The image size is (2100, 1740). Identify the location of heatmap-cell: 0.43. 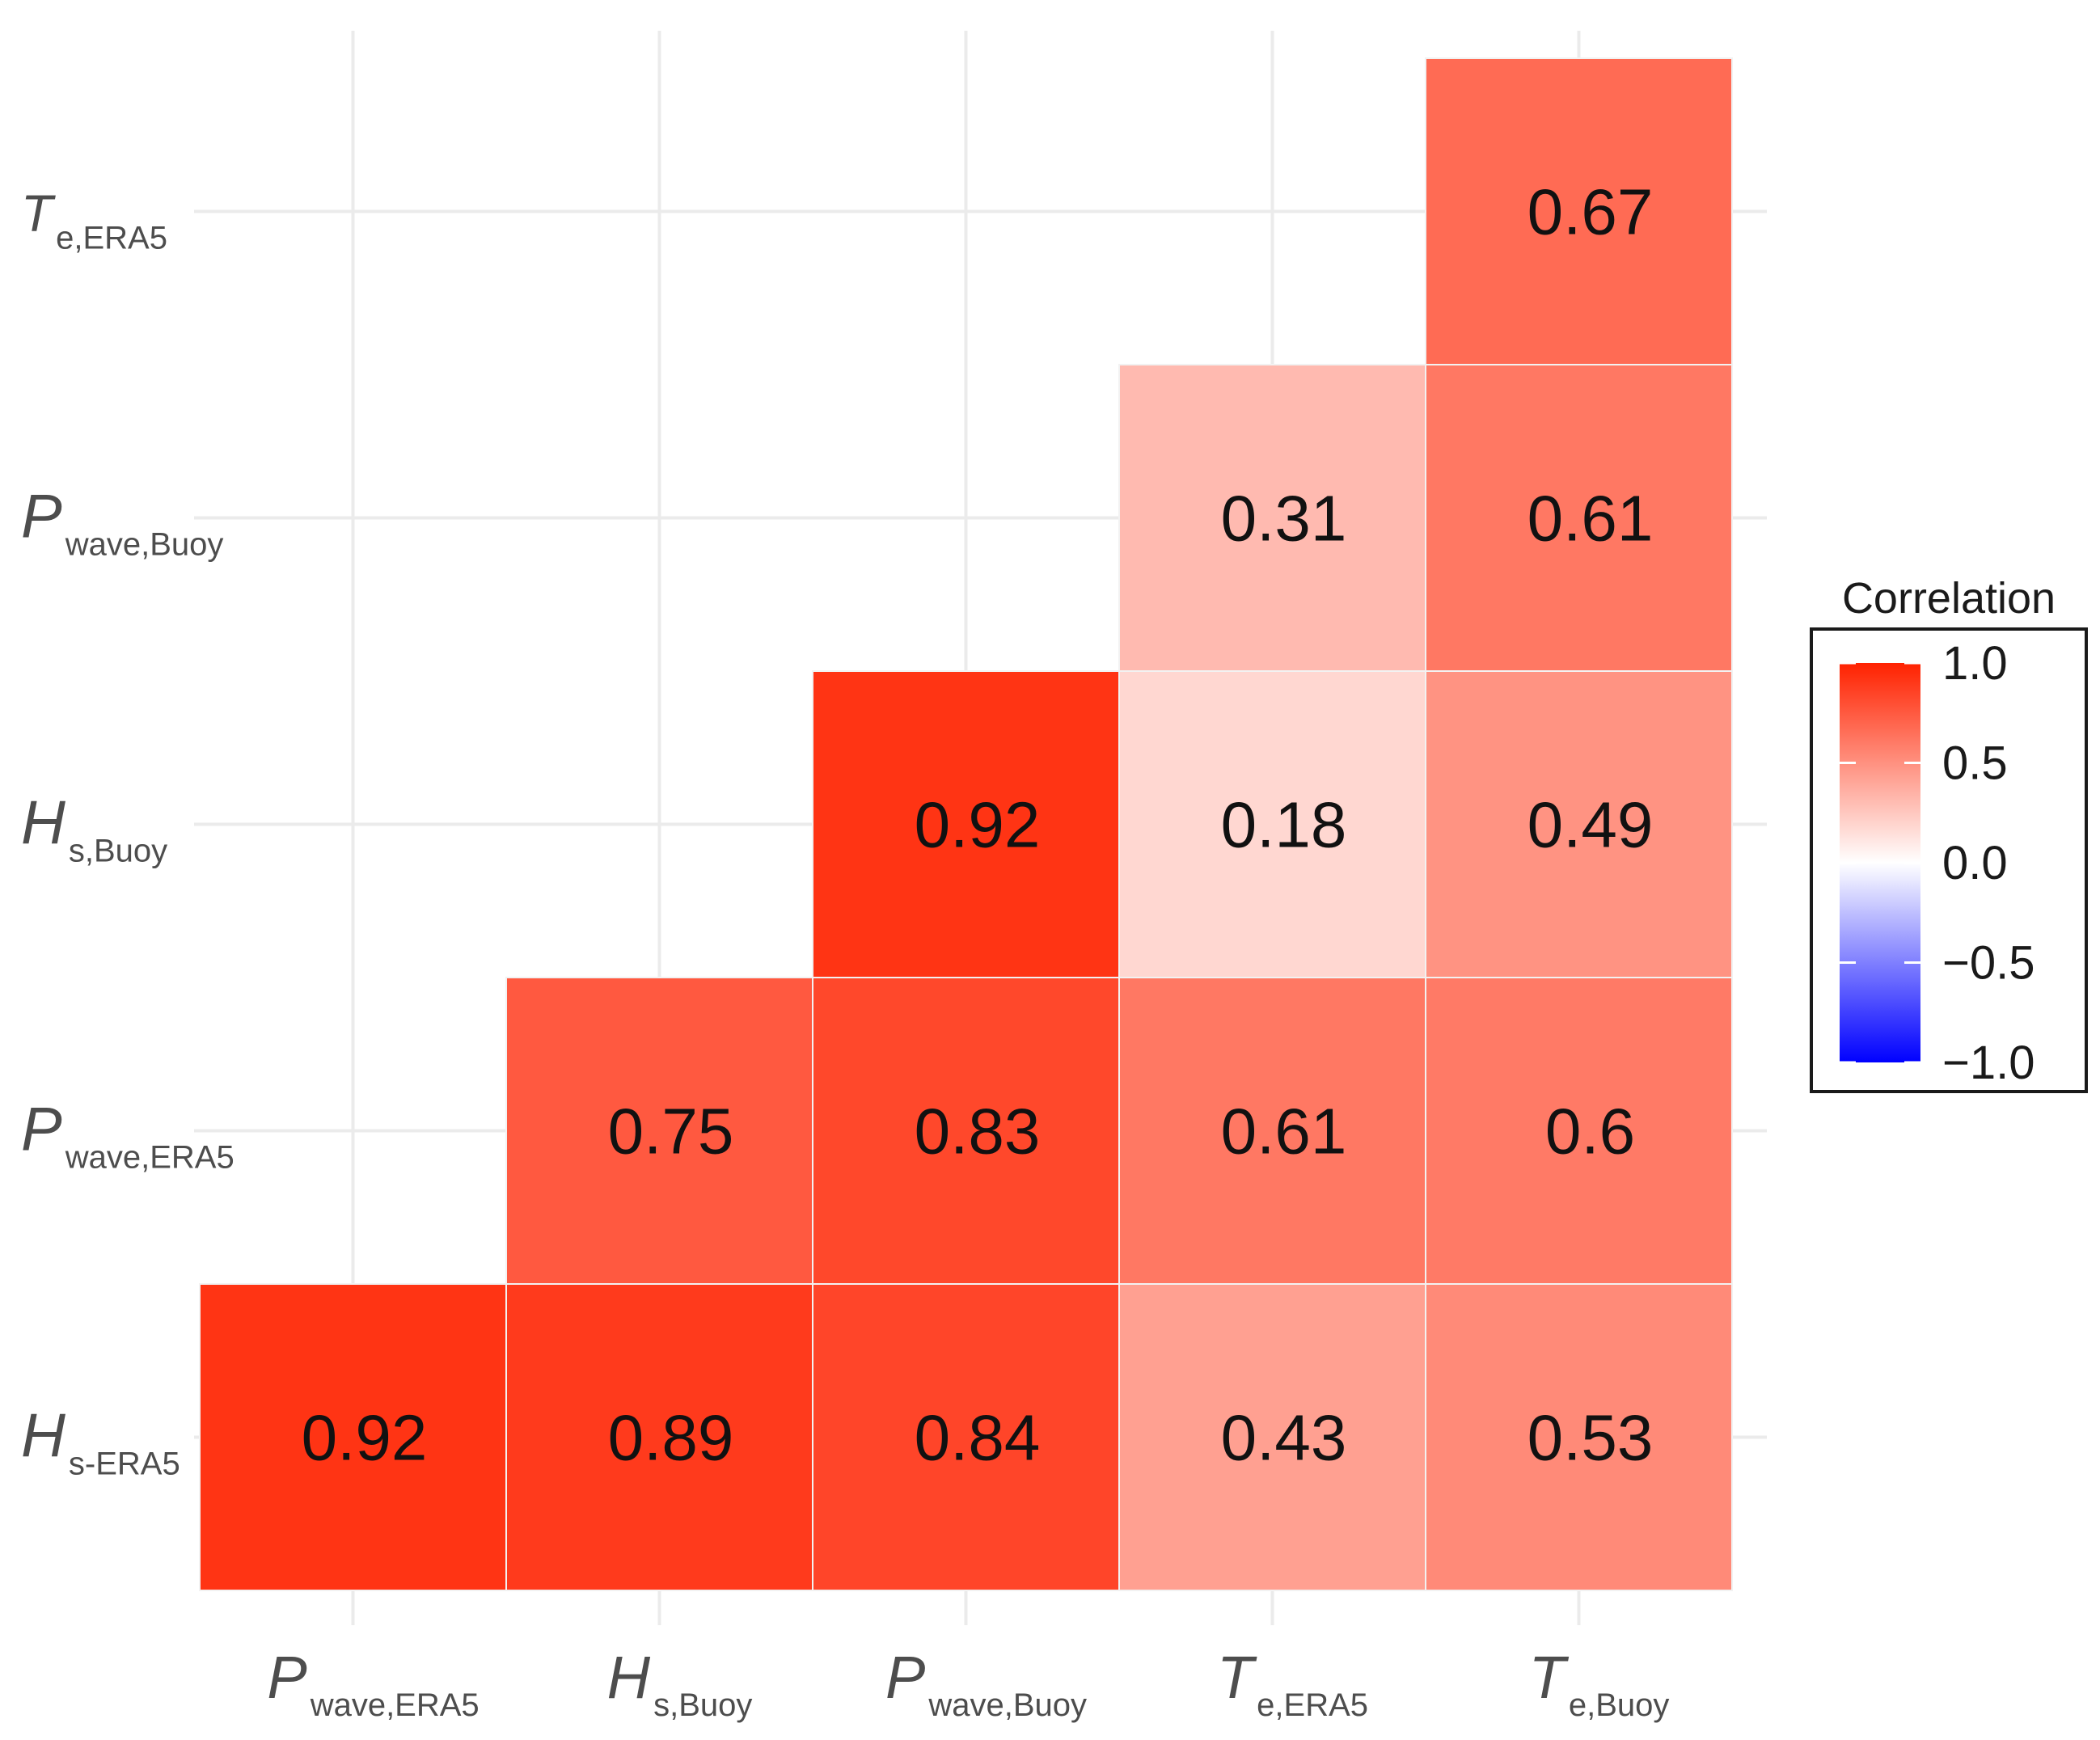
(1272, 1437).